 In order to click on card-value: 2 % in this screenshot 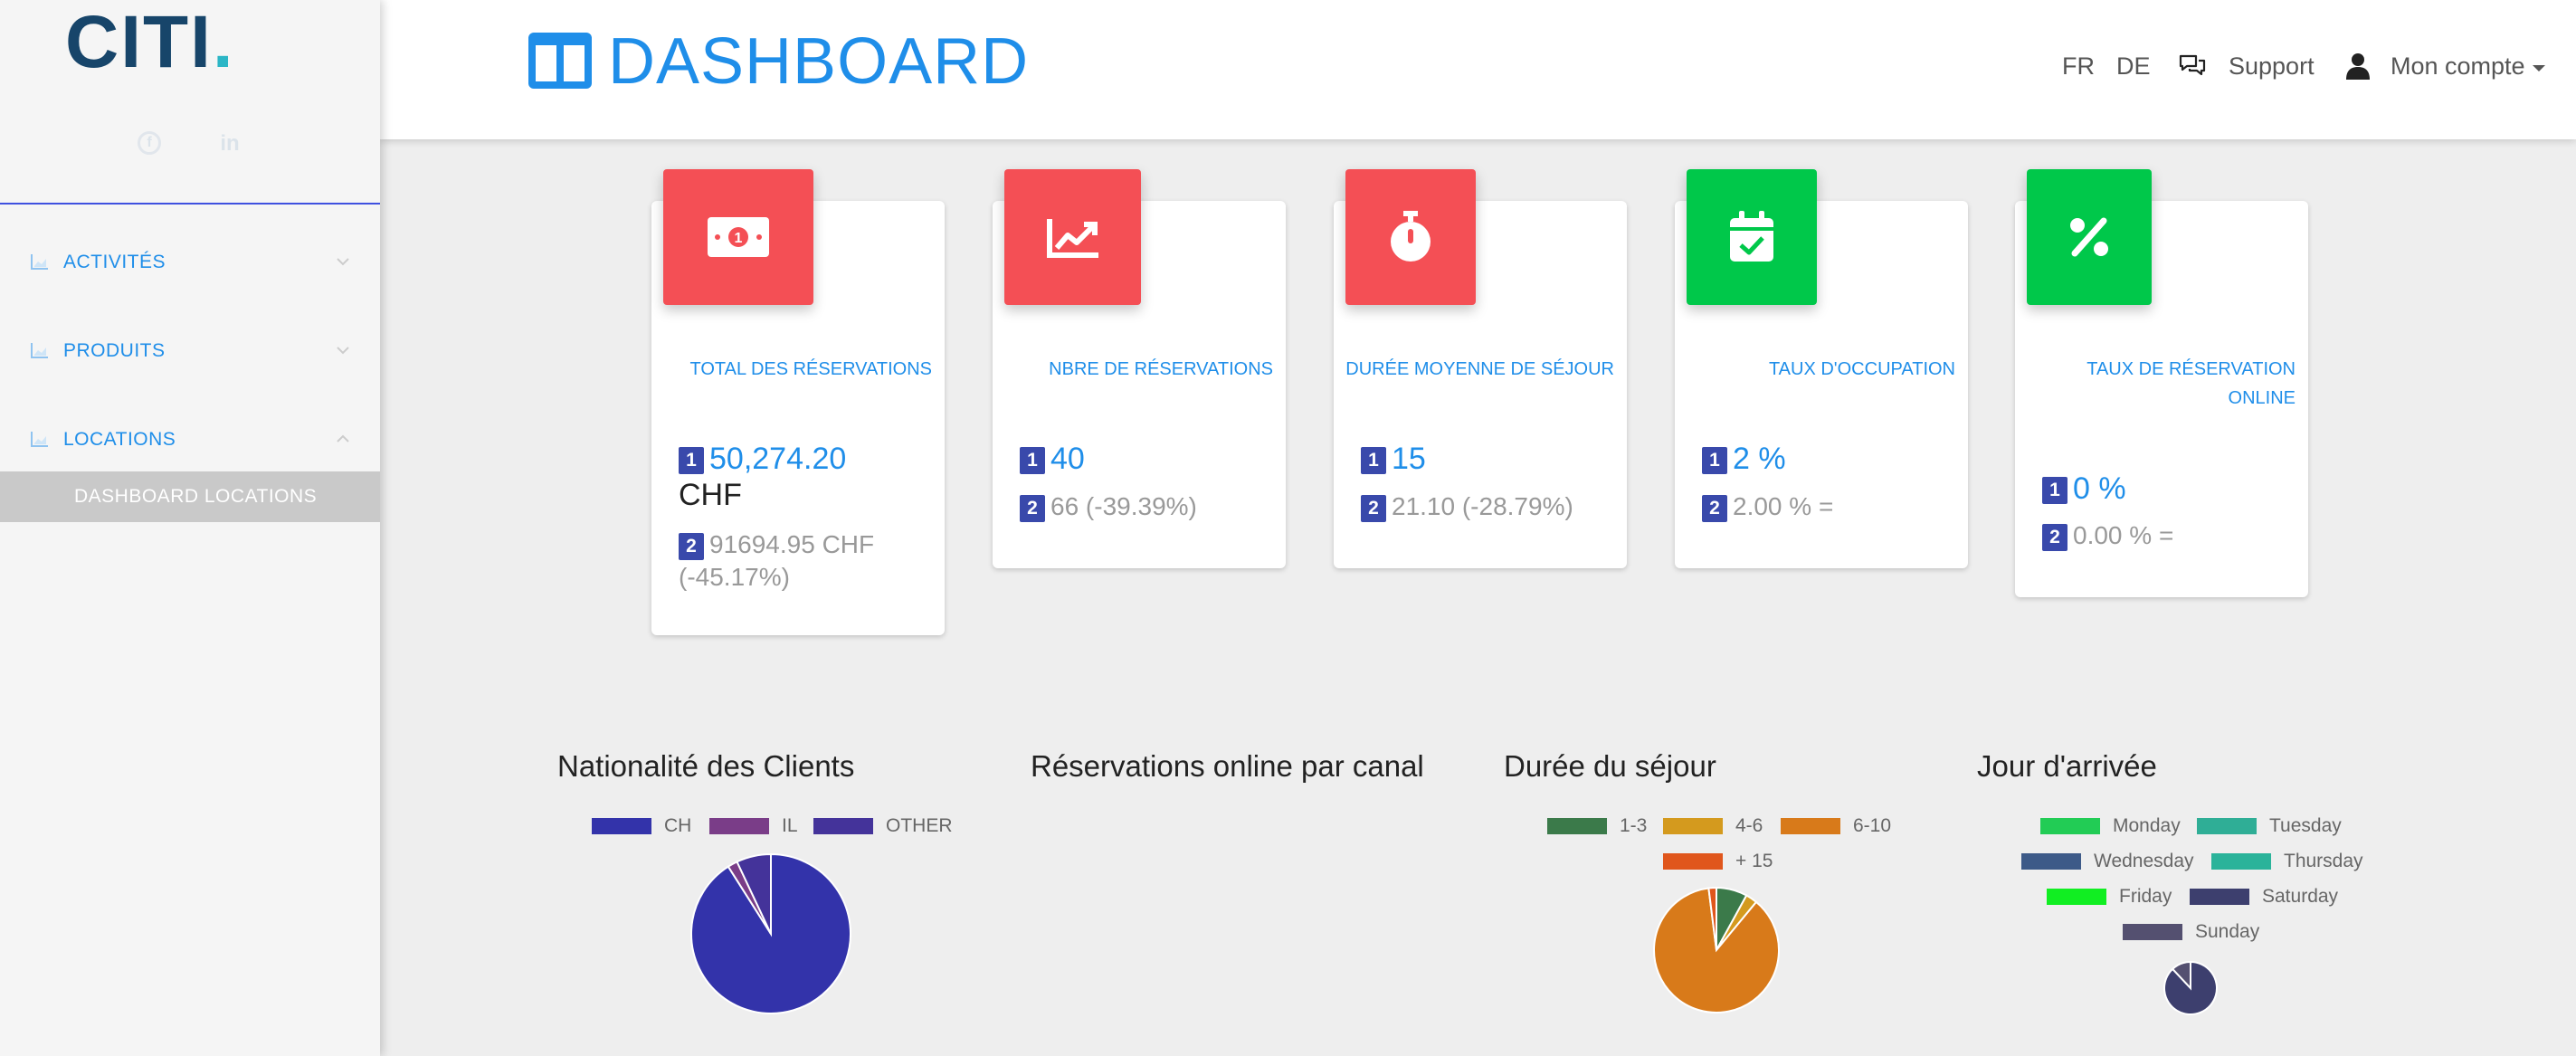, I will do `click(1759, 459)`.